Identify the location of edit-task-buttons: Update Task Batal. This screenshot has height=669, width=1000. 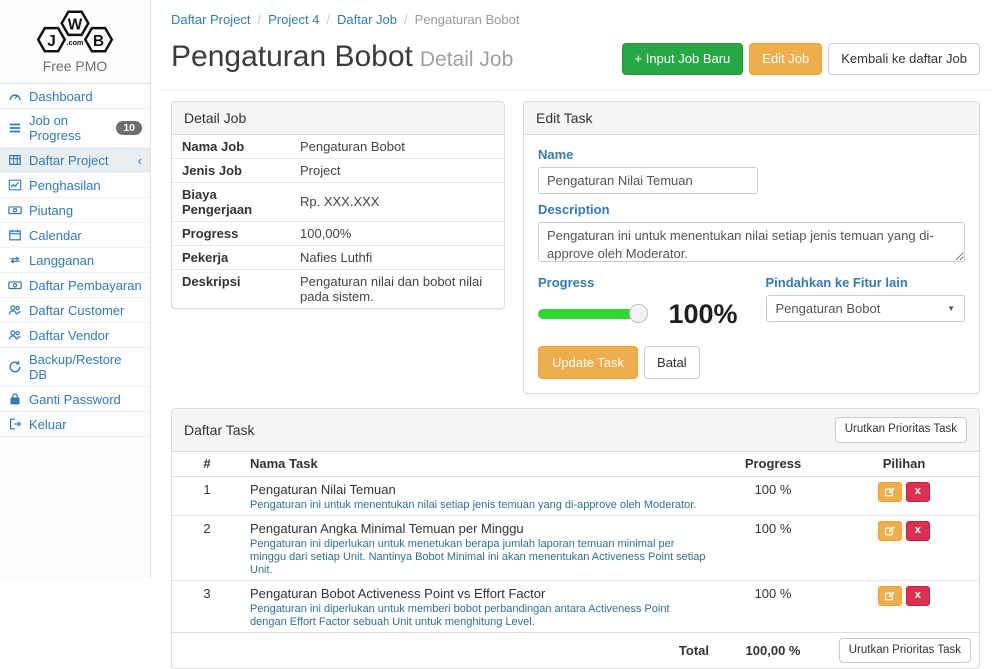
(751, 362).